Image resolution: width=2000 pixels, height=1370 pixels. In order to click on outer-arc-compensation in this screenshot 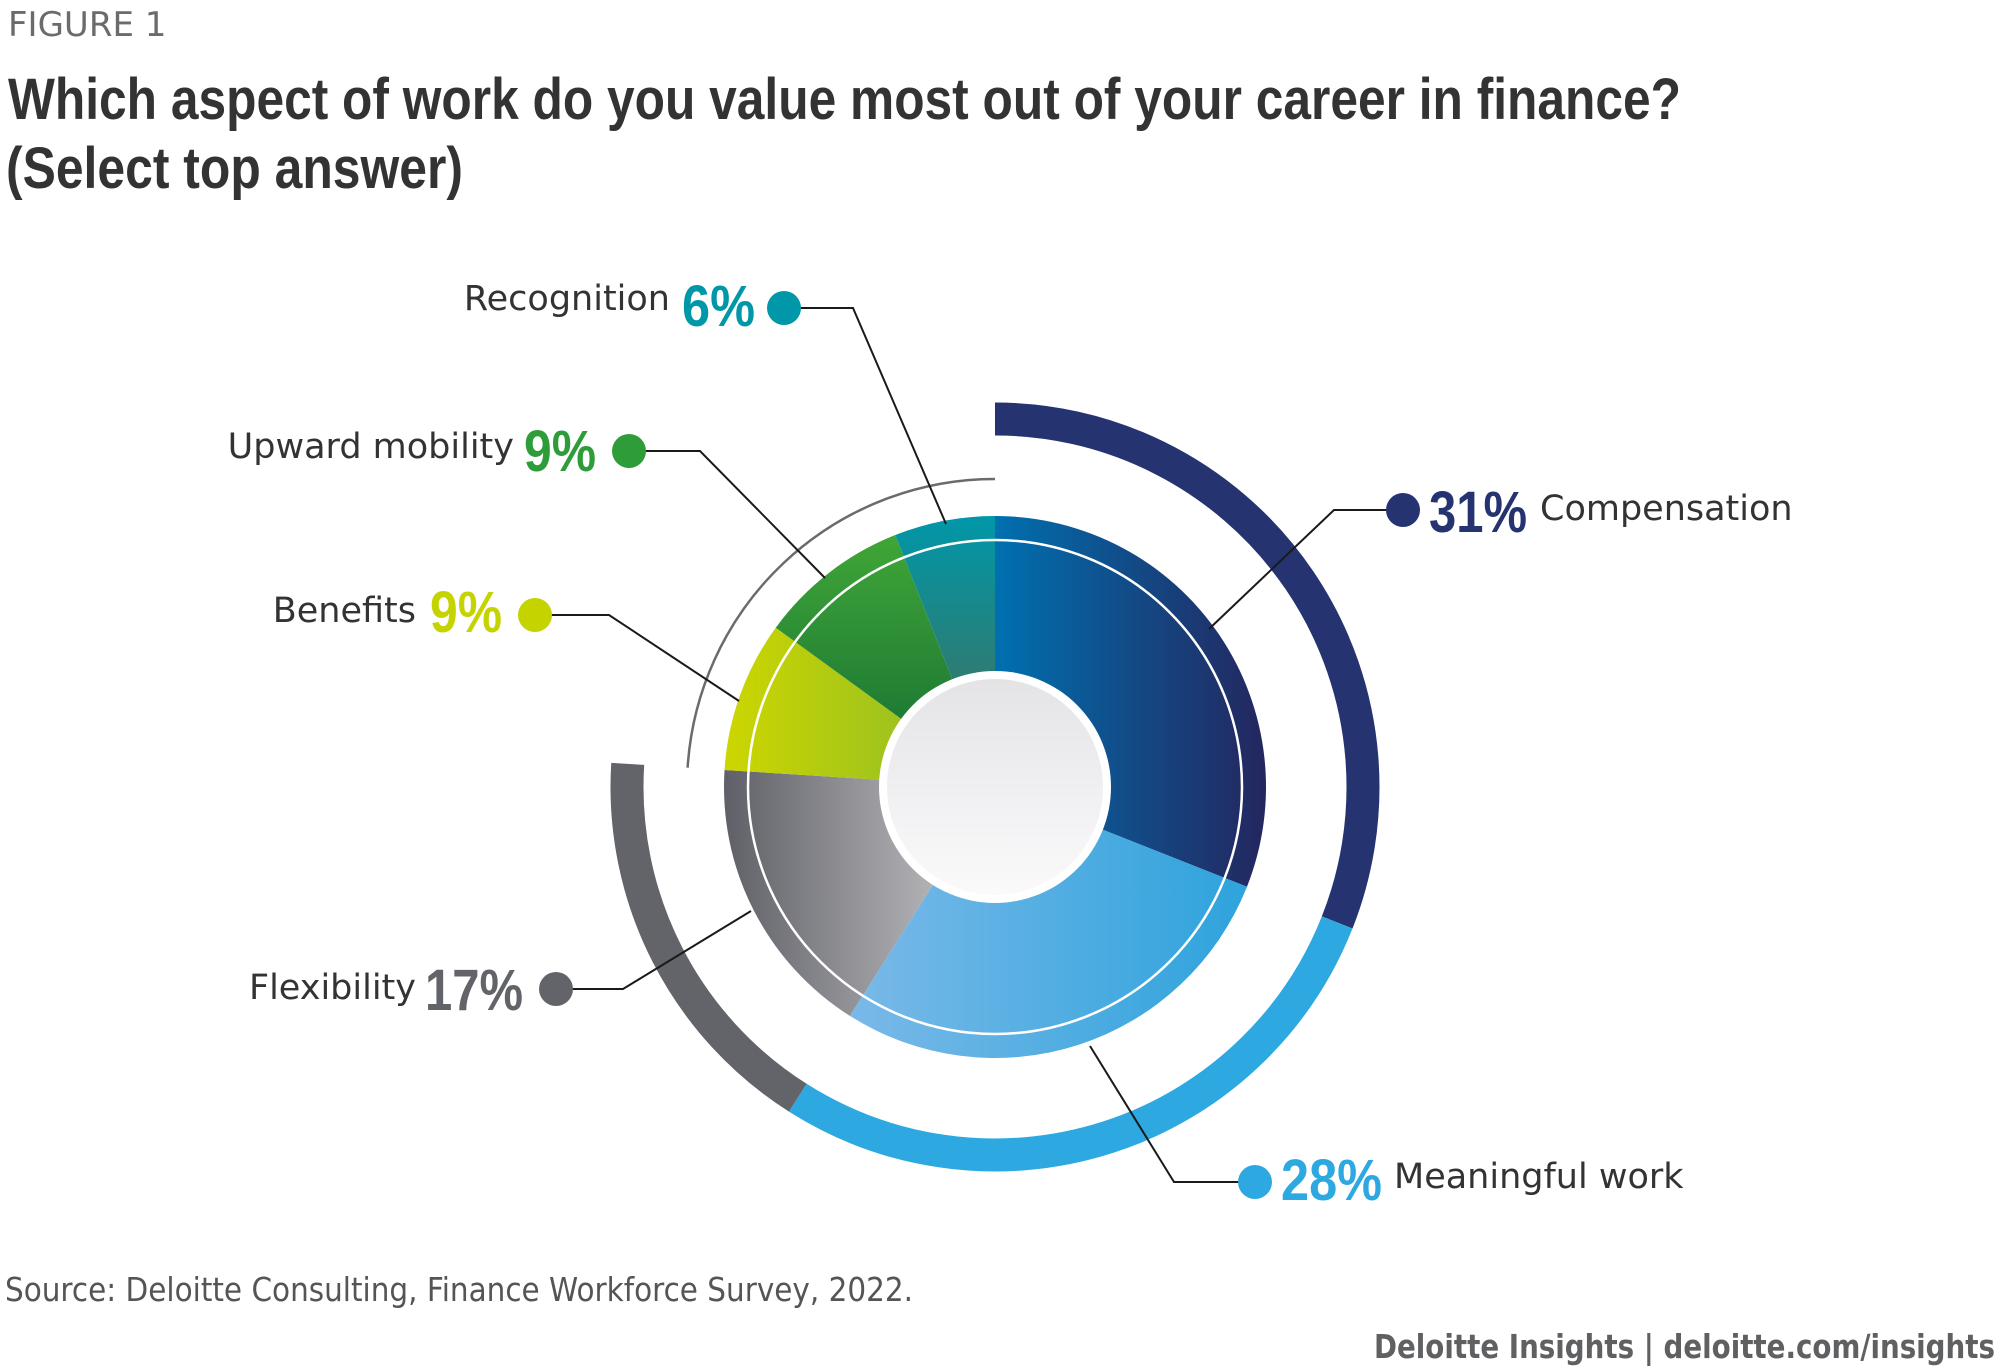, I will do `click(1187, 665)`.